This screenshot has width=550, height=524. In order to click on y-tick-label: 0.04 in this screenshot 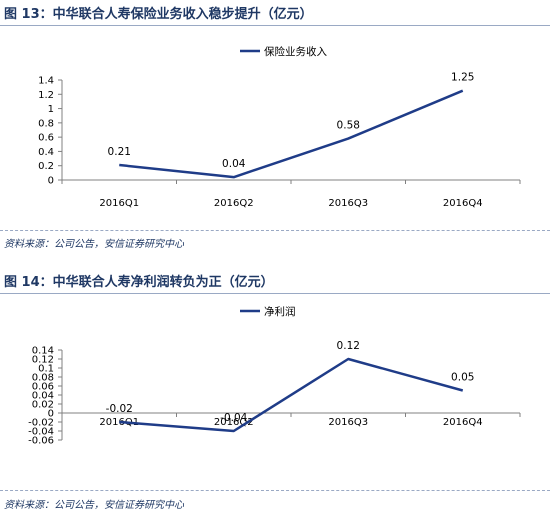, I will do `click(43, 396)`.